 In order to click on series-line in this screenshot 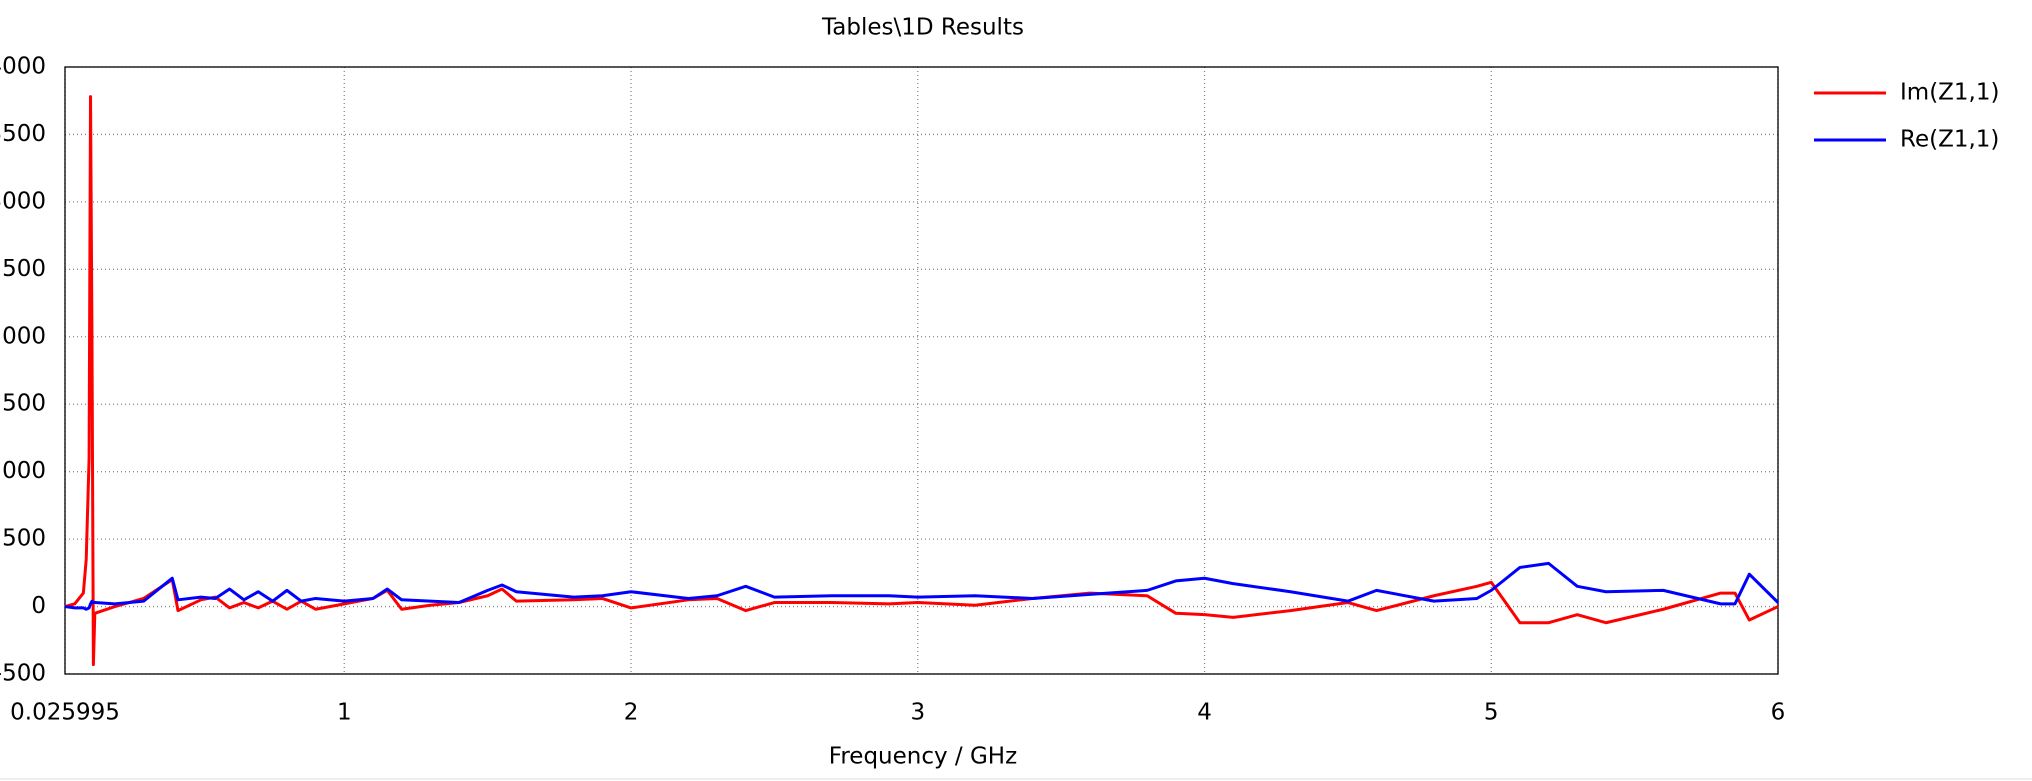, I will do `click(922, 586)`.